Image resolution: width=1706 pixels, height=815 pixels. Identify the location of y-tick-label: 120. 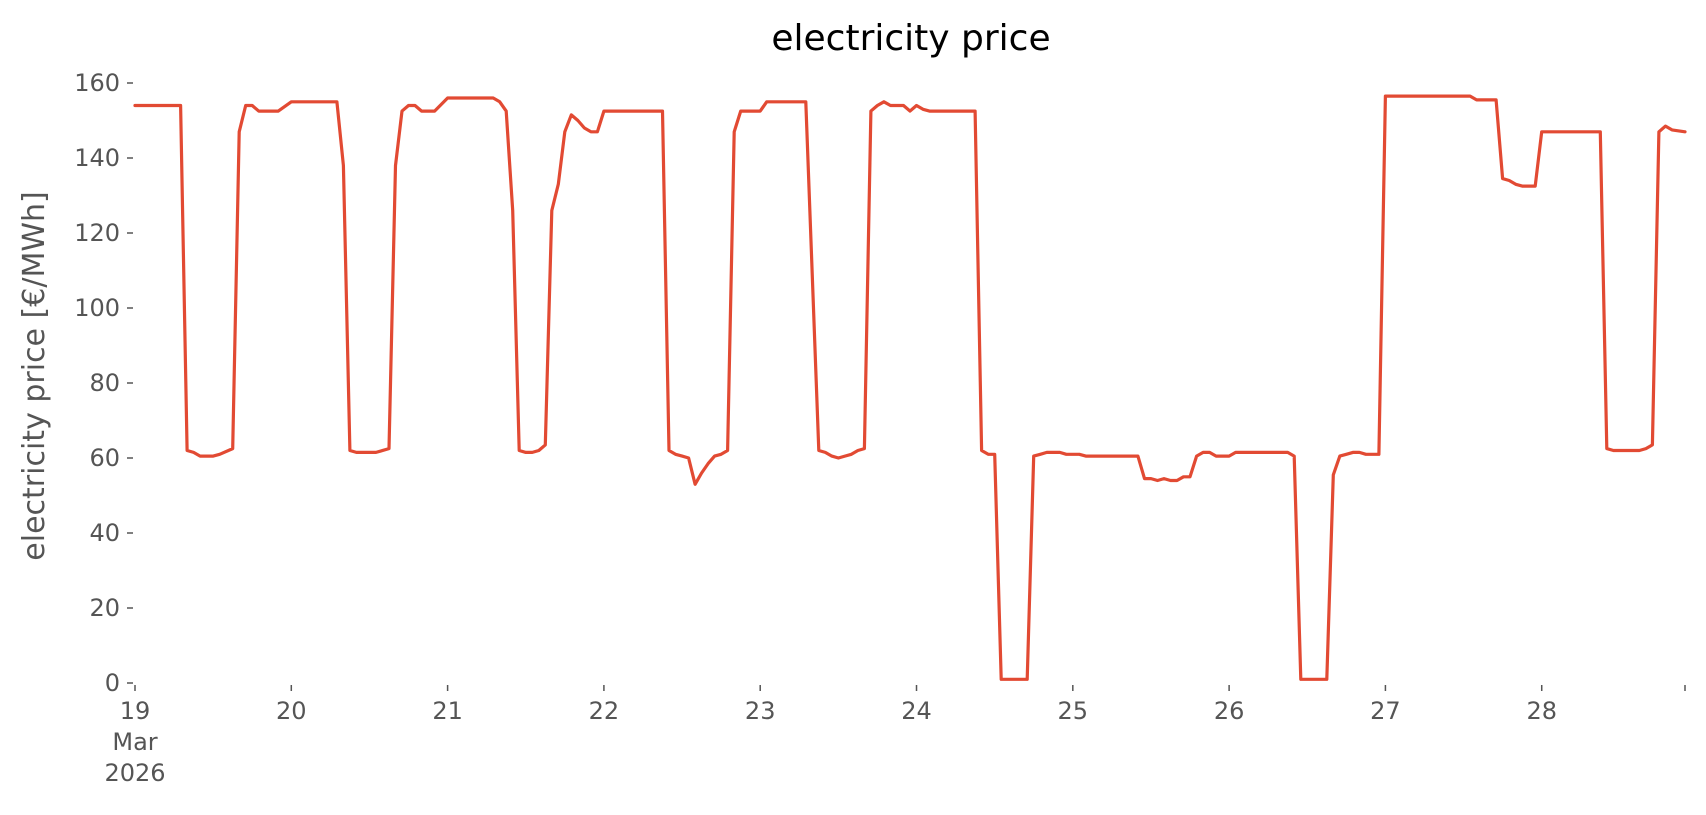
(97, 233).